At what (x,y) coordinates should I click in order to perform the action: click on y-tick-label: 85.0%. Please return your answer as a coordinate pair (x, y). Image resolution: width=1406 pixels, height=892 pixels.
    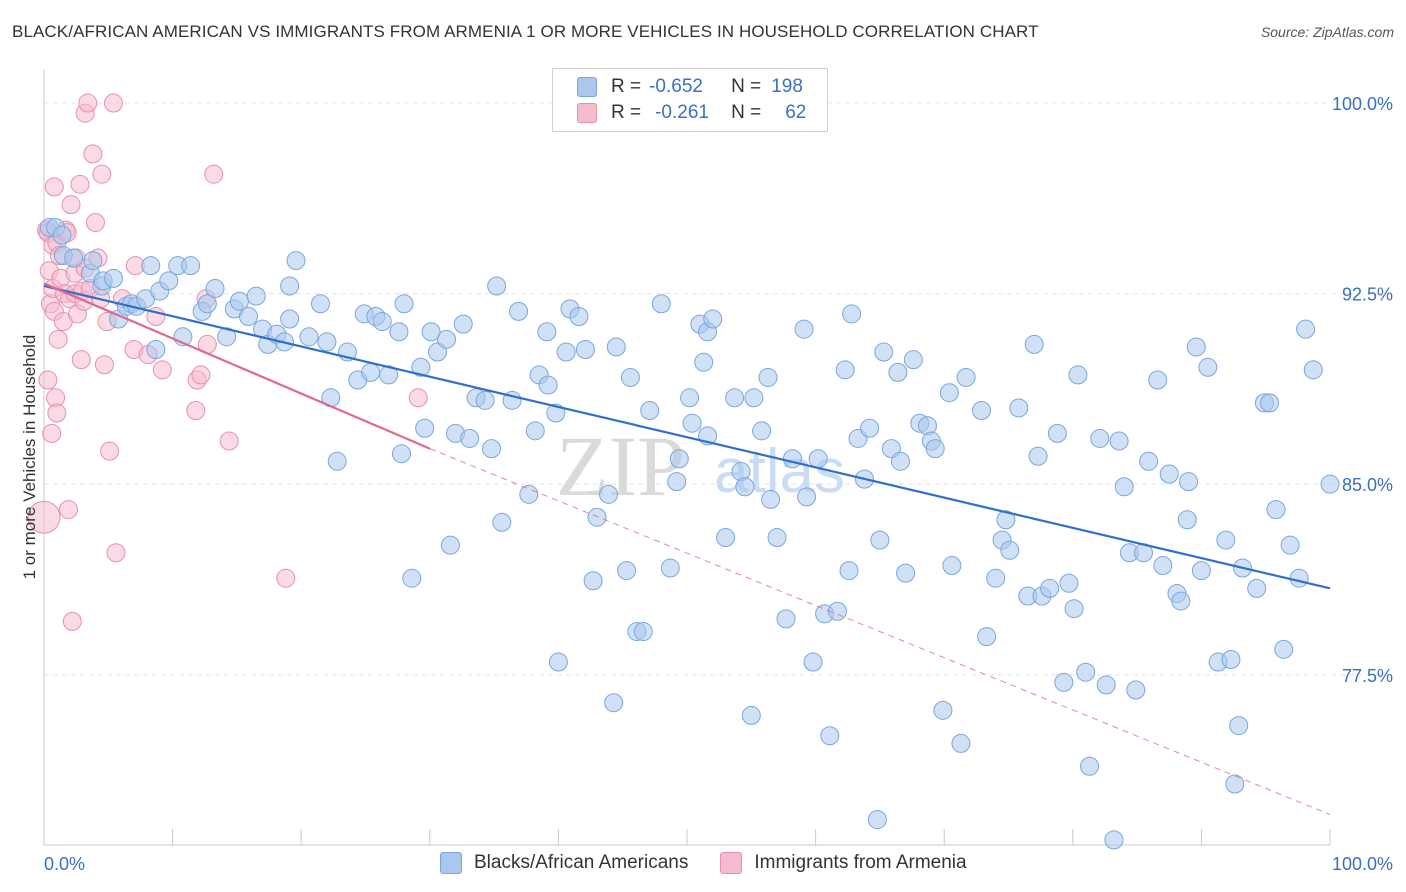
    Looking at the image, I should click on (1367, 485).